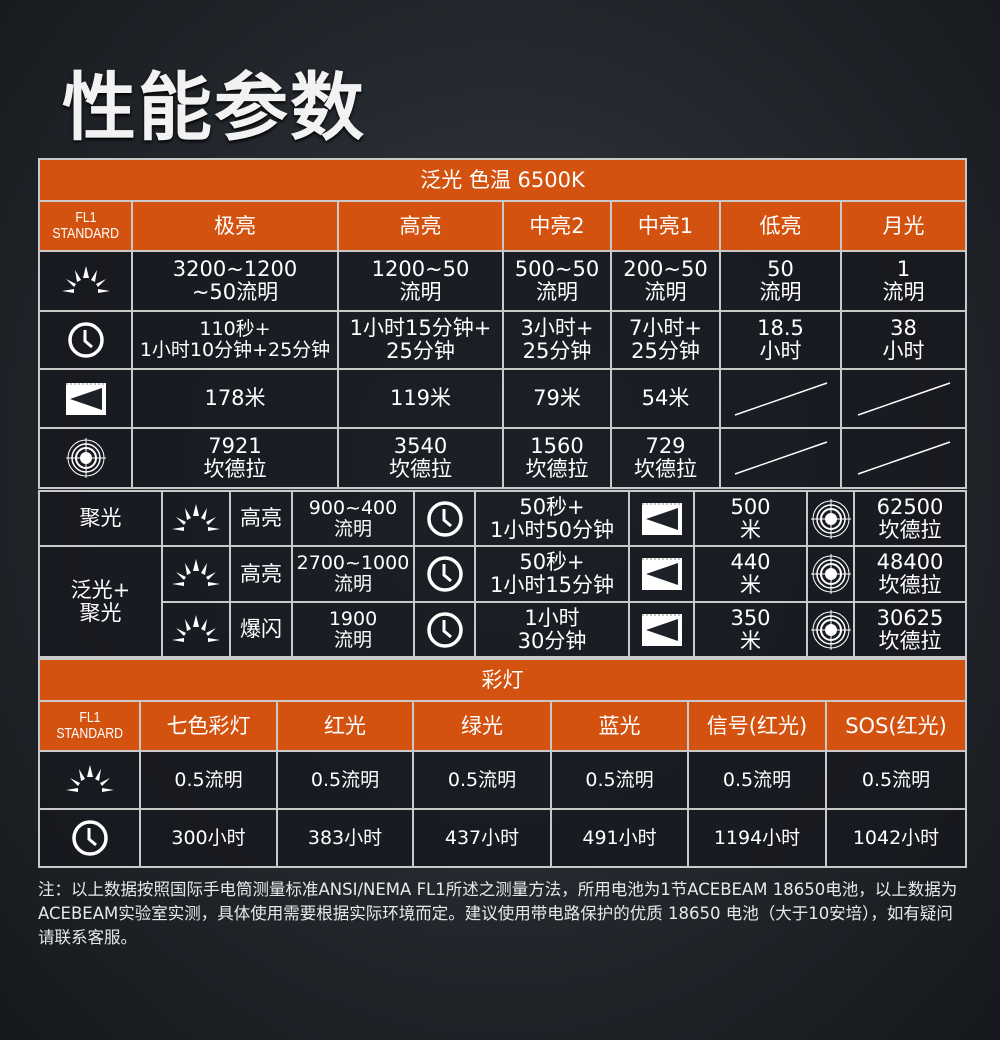 The height and width of the screenshot is (1040, 1000). I want to click on mode-header-row: FL1 STANDARD 七色彩灯 红光 绿光 蓝光 信号(红光) SOS(红光), so click(503, 726).